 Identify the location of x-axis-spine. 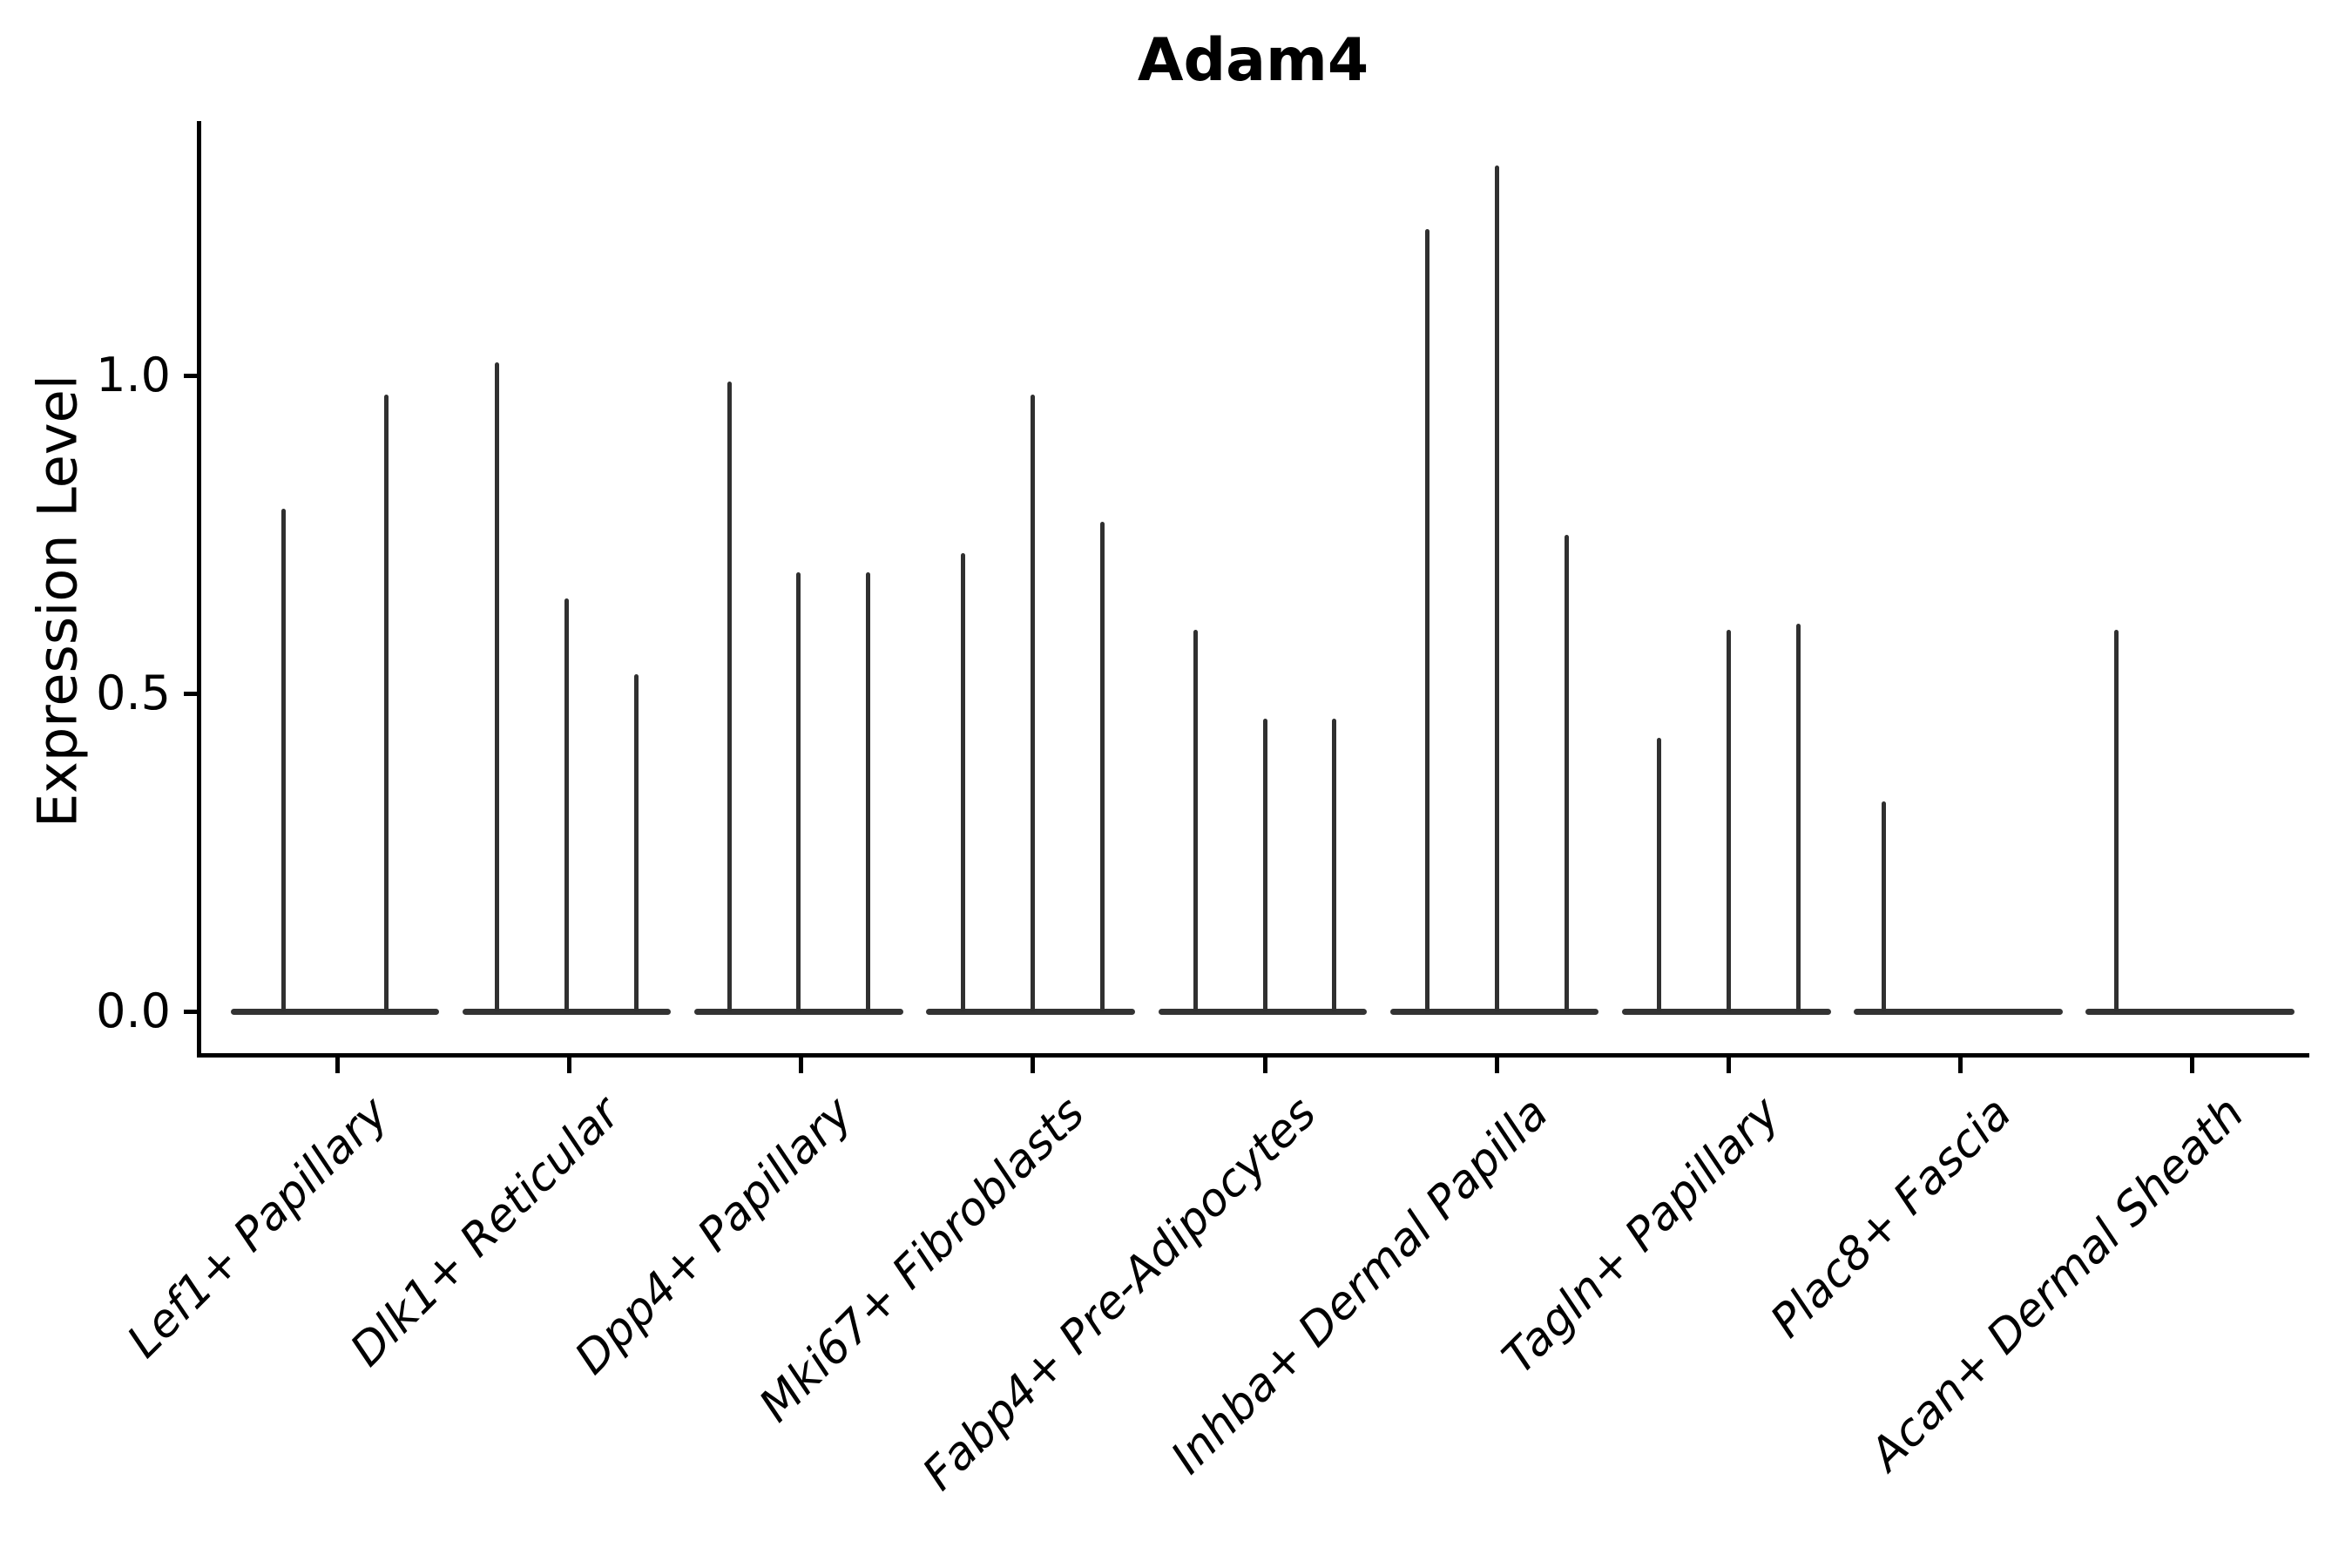
(1253, 1055).